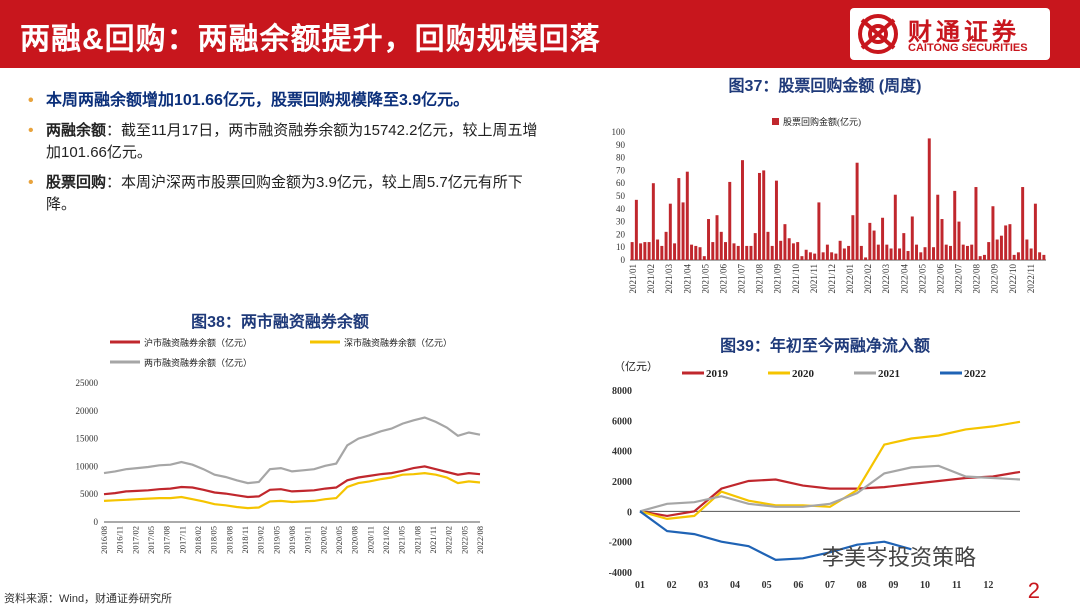 This screenshot has height=608, width=1080. I want to click on brand-logo: 财通证券 CAITONG SECURITIES, so click(950, 34).